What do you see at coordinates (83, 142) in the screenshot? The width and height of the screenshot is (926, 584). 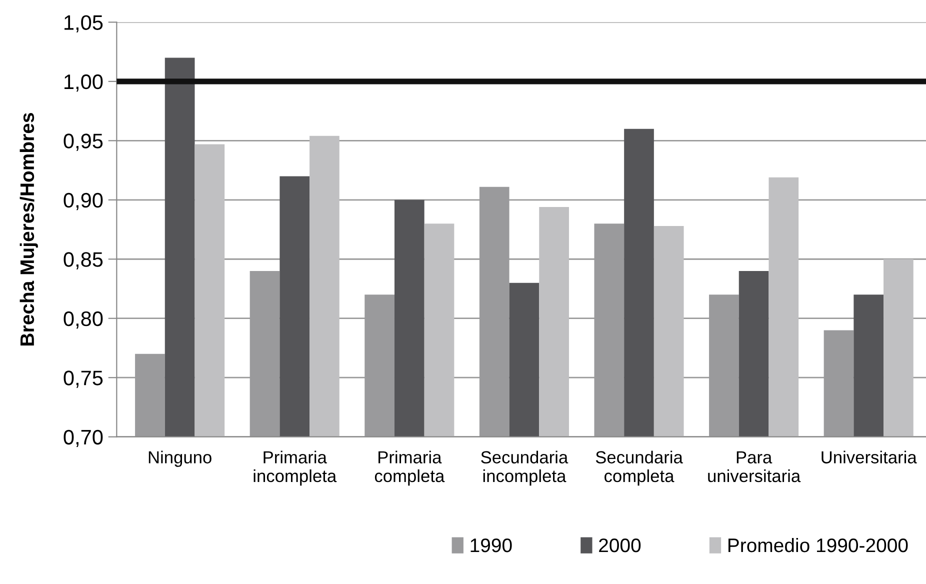 I see `y-tick-label: 0,95` at bounding box center [83, 142].